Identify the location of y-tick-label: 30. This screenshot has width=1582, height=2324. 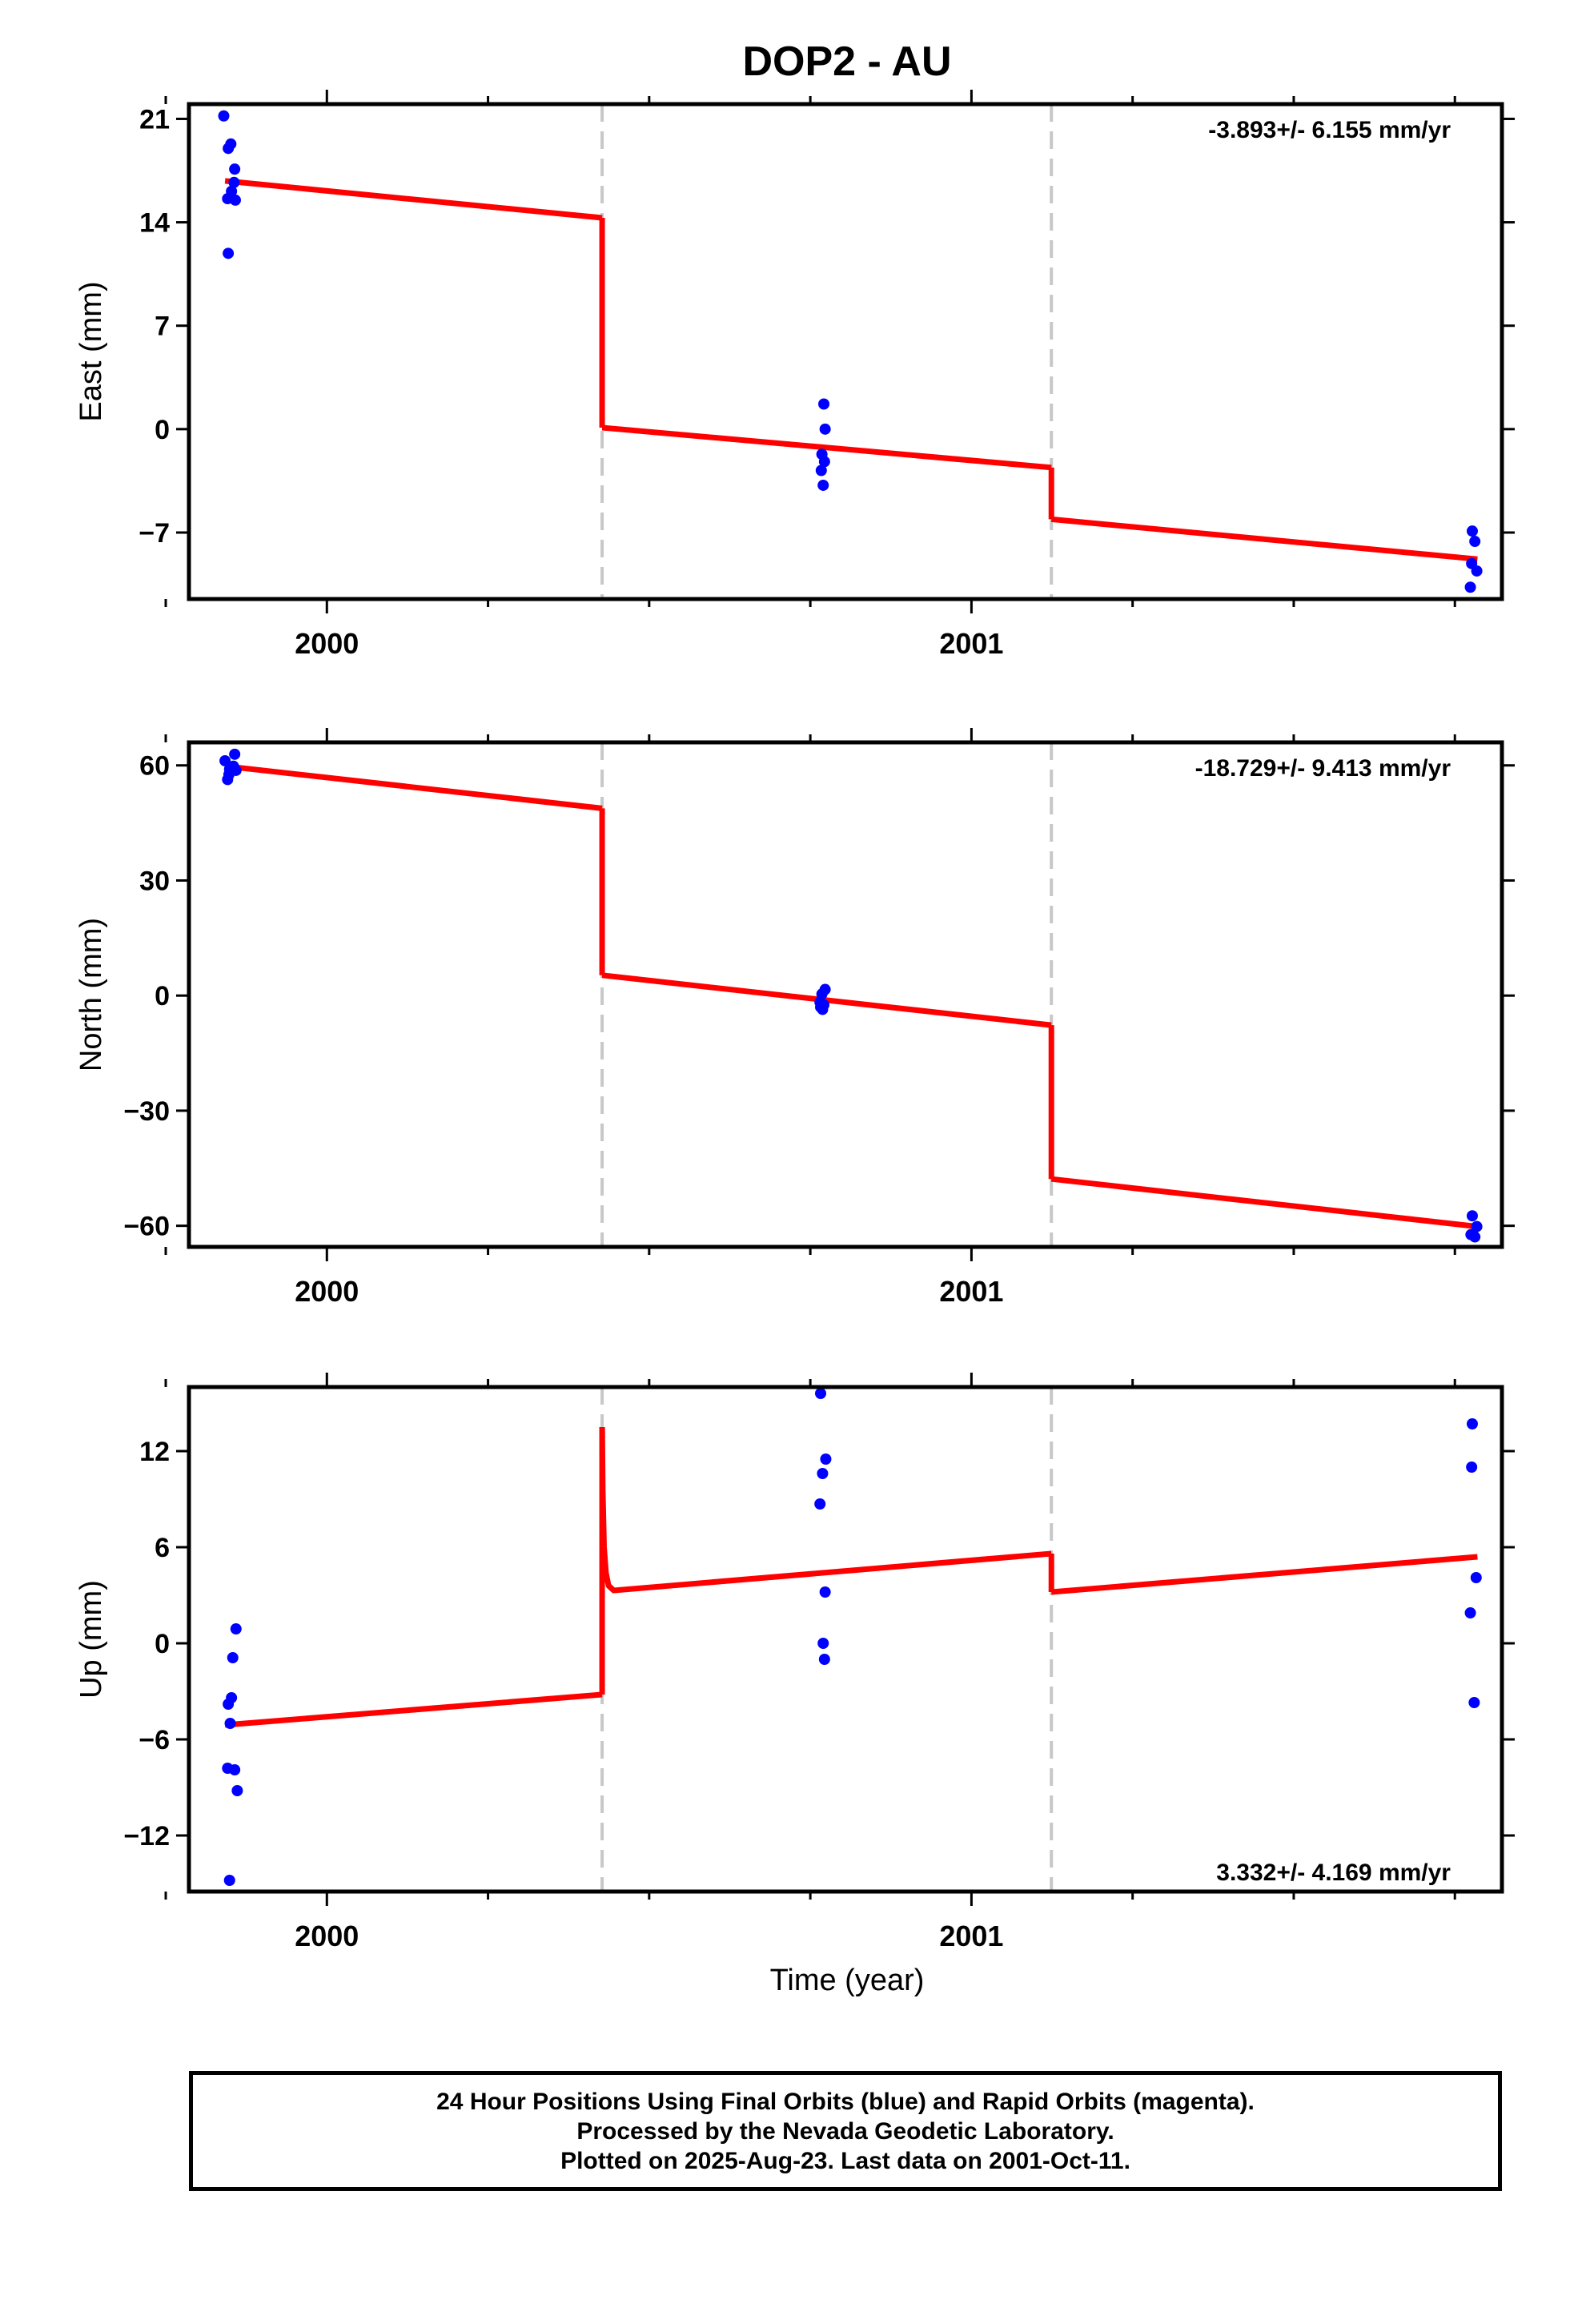
(154, 881).